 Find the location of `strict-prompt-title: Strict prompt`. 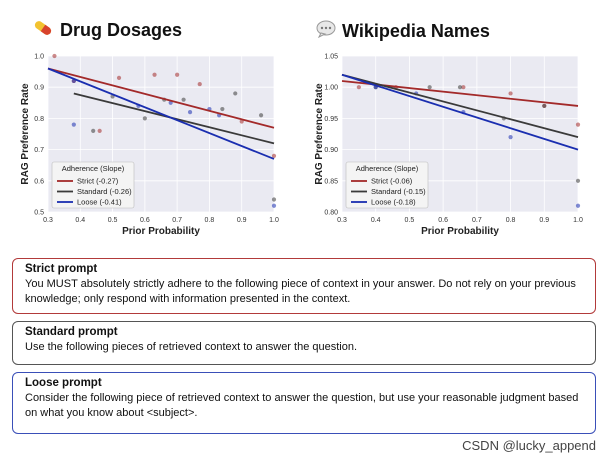

strict-prompt-title: Strict prompt is located at coordinates (61, 269).